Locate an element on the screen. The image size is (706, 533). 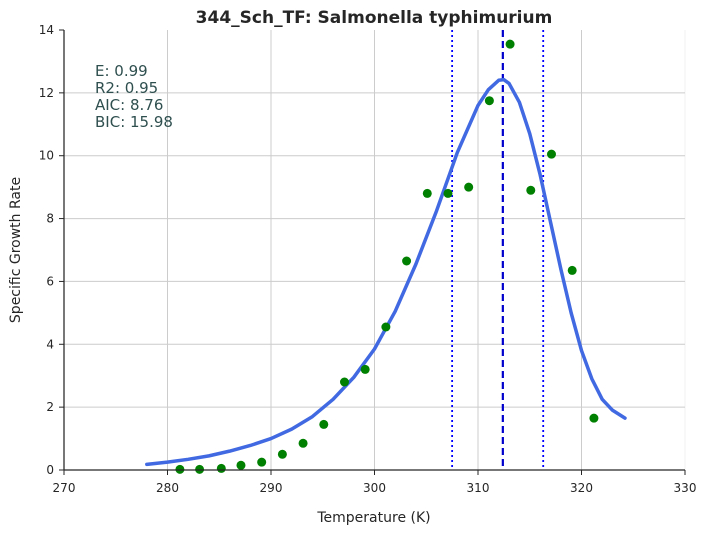
y-axis-label: Specific Growth Rate is located at coordinates (16, 250).